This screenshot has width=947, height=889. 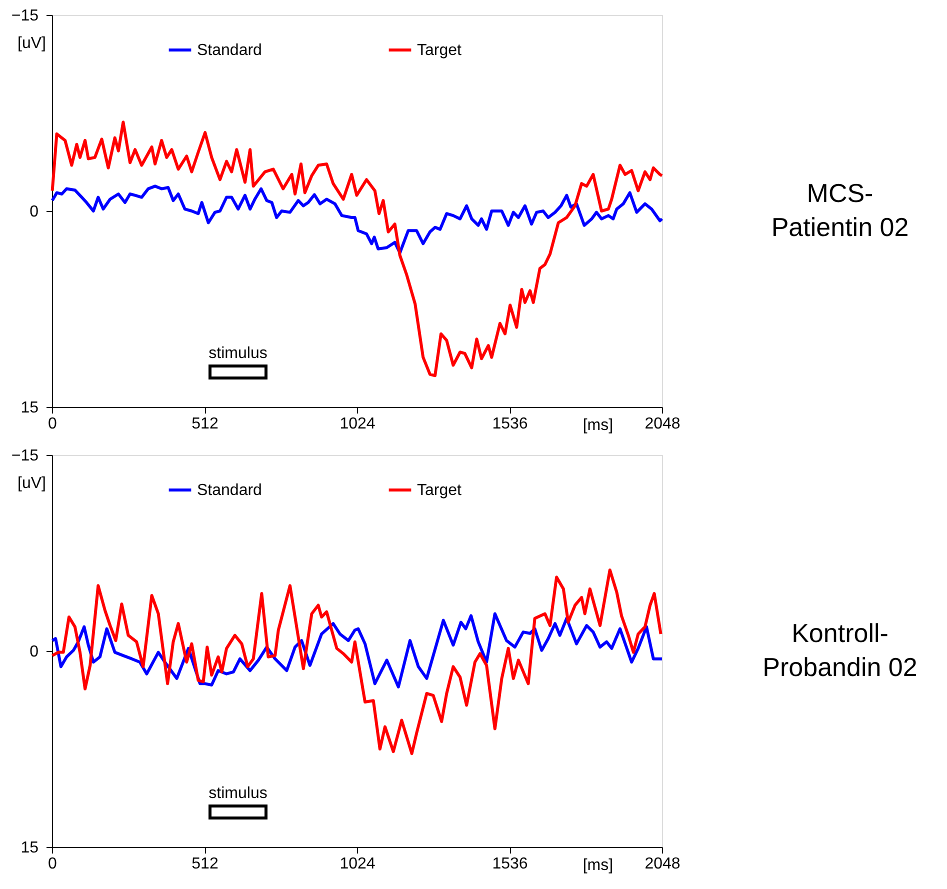 What do you see at coordinates (840, 650) in the screenshot?
I see `text: Kontroll- Probandin 02` at bounding box center [840, 650].